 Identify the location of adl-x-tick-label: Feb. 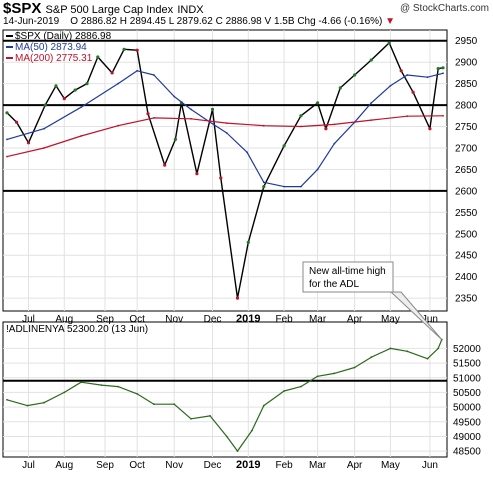
(284, 465).